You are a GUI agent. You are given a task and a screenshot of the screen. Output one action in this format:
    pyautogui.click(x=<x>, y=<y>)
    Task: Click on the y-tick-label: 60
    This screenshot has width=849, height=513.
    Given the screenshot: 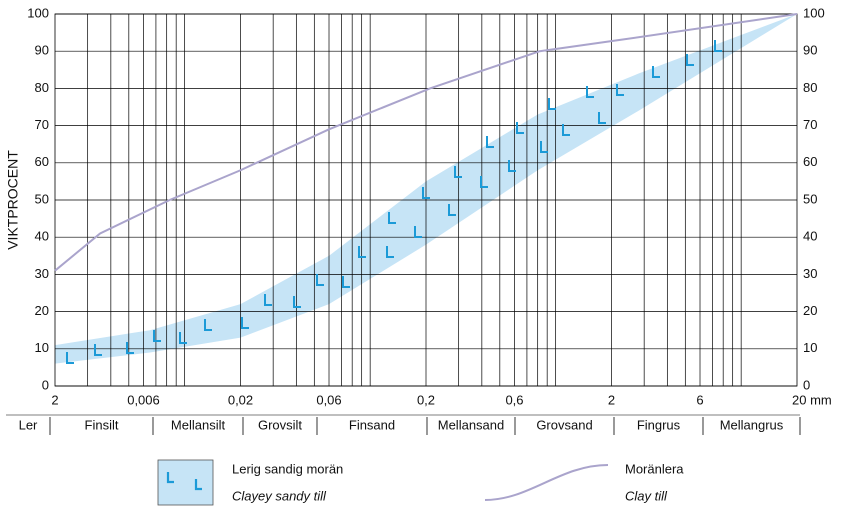 What is the action you would take?
    pyautogui.click(x=42, y=161)
    